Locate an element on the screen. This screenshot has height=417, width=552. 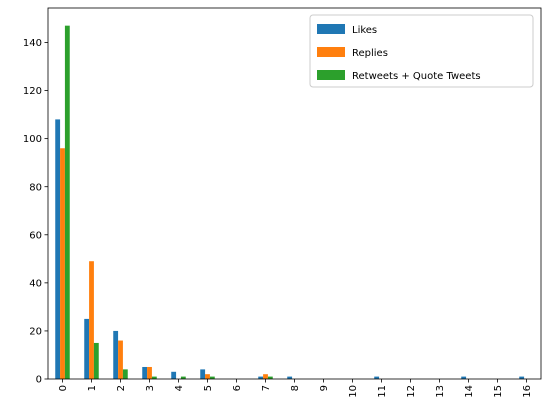
x-tick-label: 13 is located at coordinates (440, 391).